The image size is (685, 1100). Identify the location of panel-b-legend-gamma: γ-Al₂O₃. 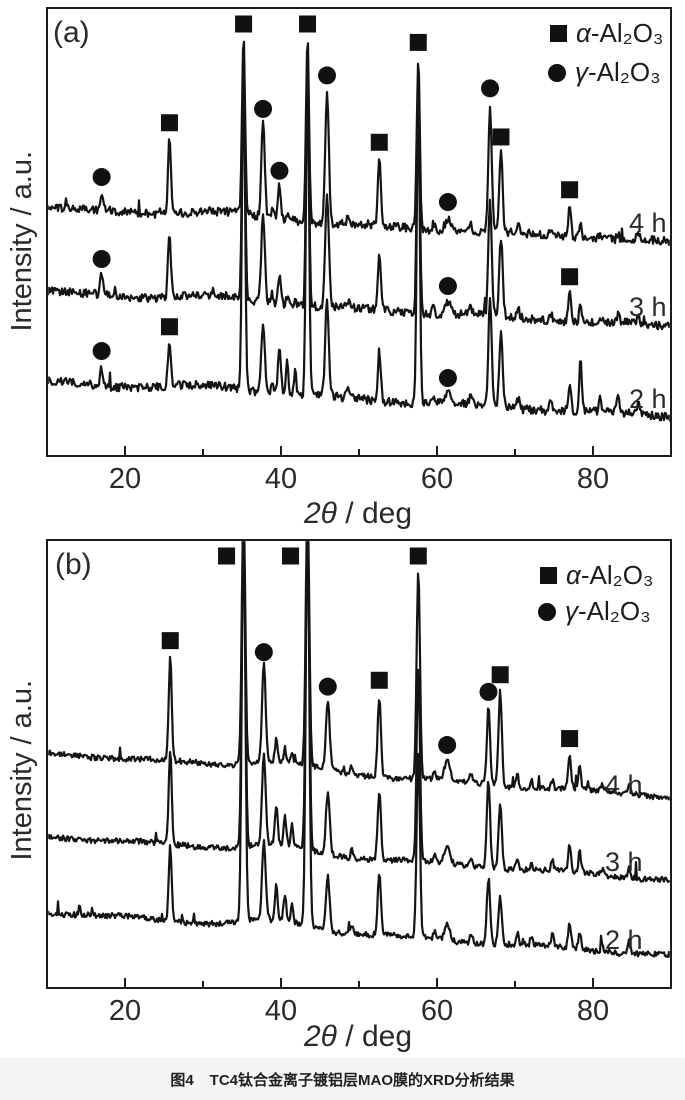
(594, 611).